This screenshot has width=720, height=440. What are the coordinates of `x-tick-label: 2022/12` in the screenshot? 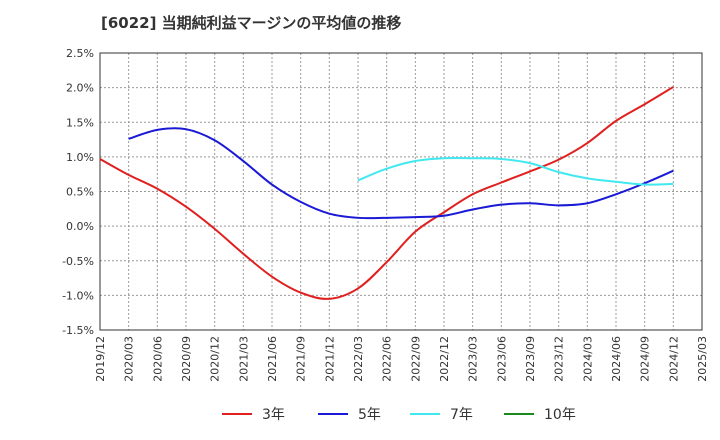 It's located at (444, 359).